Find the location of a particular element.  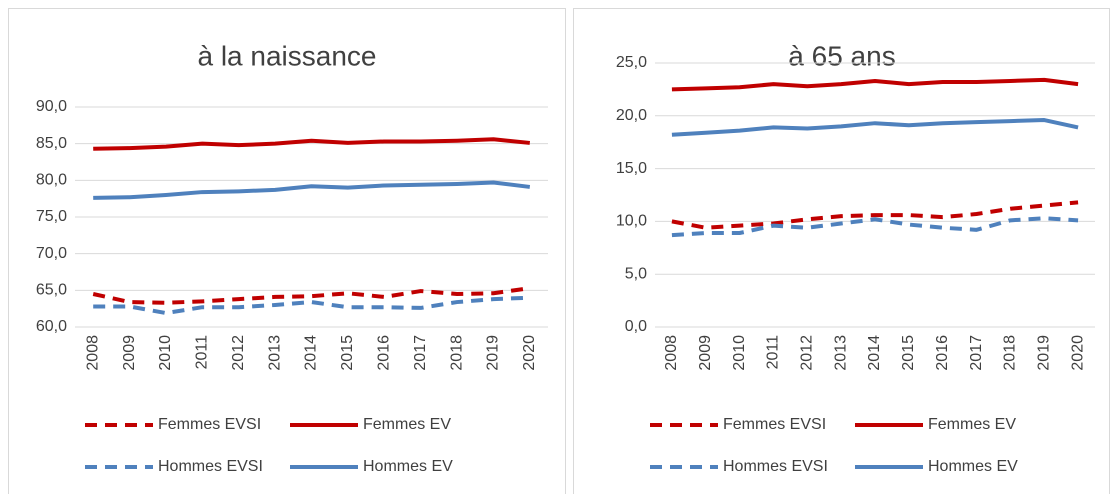

y-tick-label: 90,0 is located at coordinates (51, 106).